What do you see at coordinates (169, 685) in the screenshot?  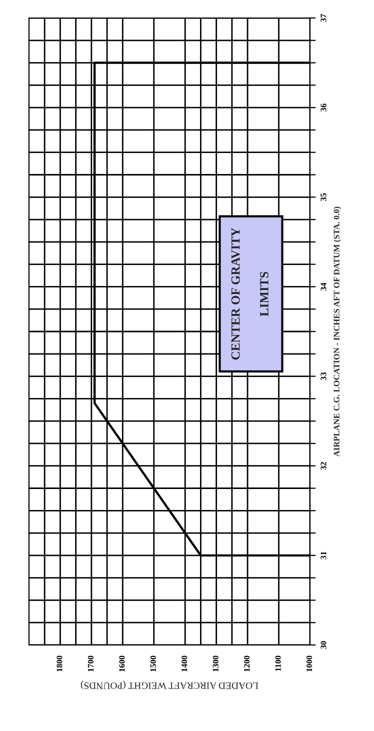 I see `x-axis-title: LOADED AIRCRAFT WEIGHT (POUNDS)` at bounding box center [169, 685].